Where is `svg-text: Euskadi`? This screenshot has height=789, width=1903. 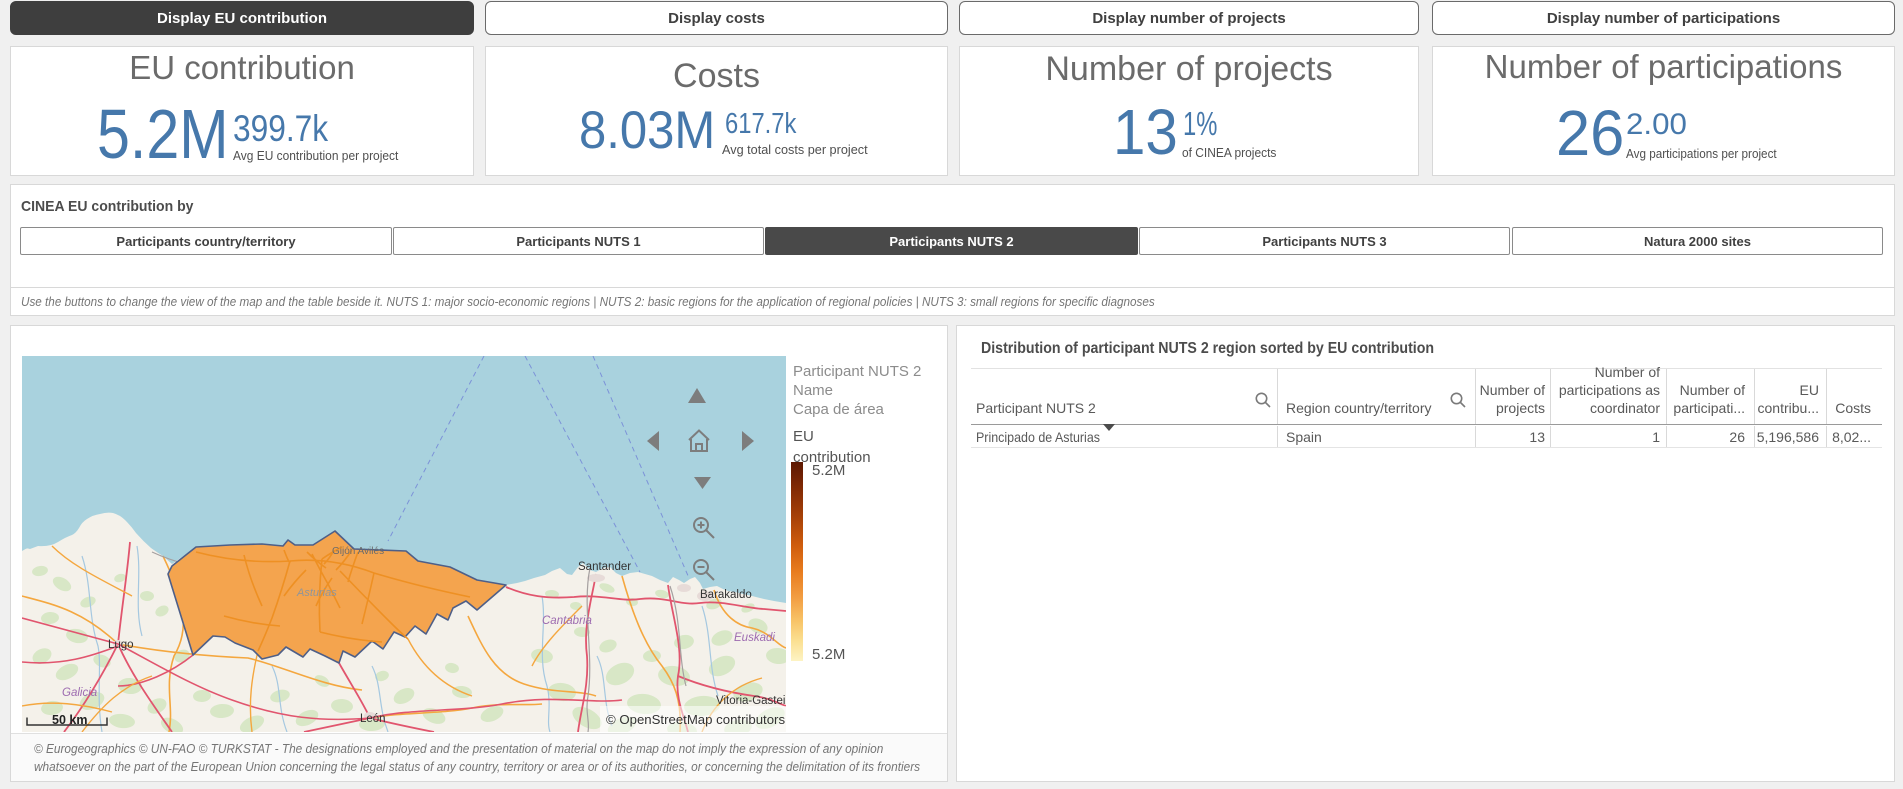 svg-text: Euskadi is located at coordinates (754, 638).